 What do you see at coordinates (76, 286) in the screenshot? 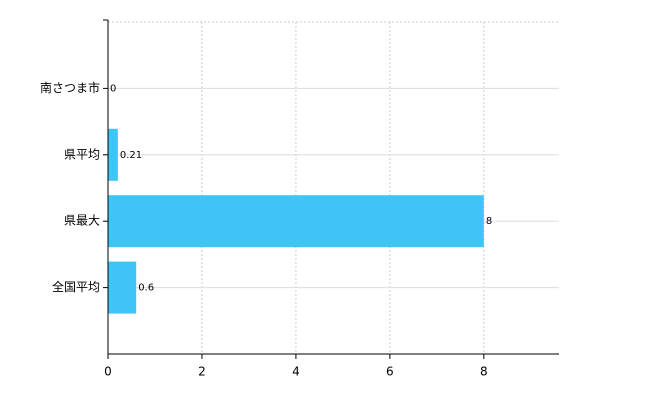
I see `y-tick-label: 全国平均` at bounding box center [76, 286].